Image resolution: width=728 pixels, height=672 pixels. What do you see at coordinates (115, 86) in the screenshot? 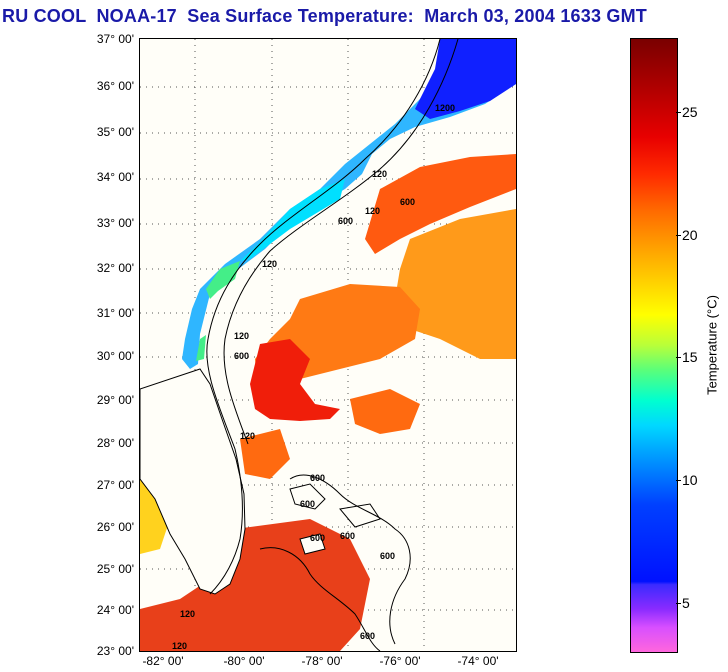
I see `lat-label: 36° 00'` at bounding box center [115, 86].